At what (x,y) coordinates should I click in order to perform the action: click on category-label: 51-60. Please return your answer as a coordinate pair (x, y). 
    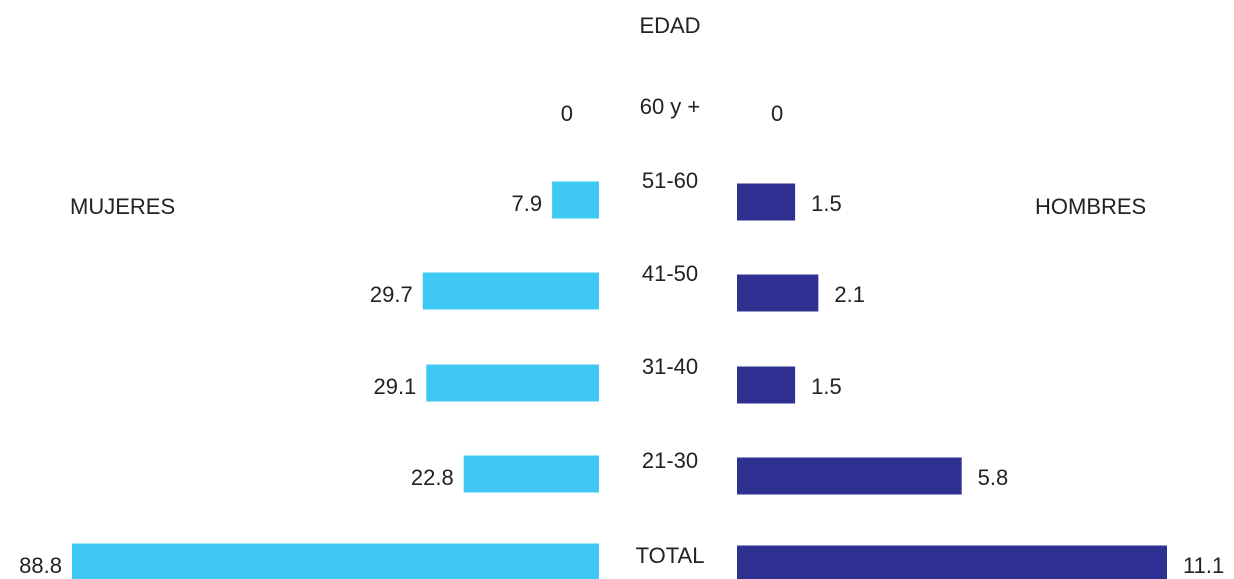
    Looking at the image, I should click on (670, 180).